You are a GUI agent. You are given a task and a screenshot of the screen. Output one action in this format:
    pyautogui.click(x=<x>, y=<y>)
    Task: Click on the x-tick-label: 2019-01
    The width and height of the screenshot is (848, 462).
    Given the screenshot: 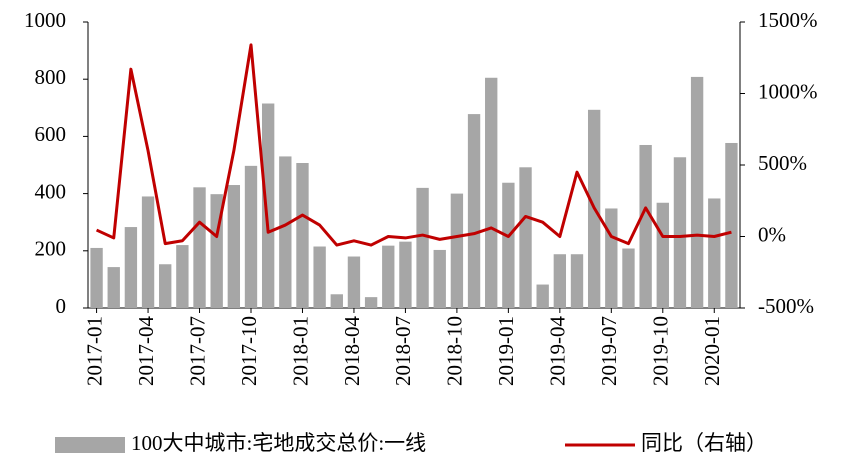 What is the action you would take?
    pyautogui.click(x=506, y=351)
    